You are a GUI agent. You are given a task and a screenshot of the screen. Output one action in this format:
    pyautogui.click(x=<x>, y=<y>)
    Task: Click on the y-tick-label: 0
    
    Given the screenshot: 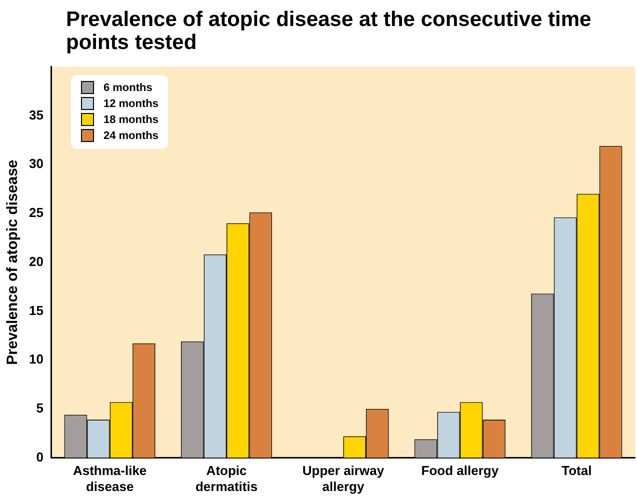 What is the action you would take?
    pyautogui.click(x=40, y=456)
    